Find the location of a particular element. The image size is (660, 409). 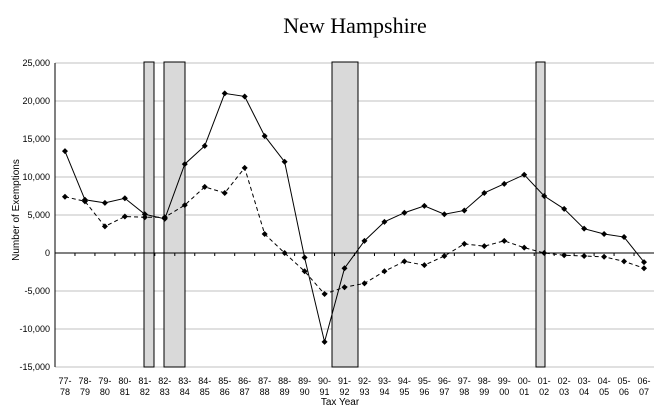

x-tick-label: 97-98 is located at coordinates (464, 386).